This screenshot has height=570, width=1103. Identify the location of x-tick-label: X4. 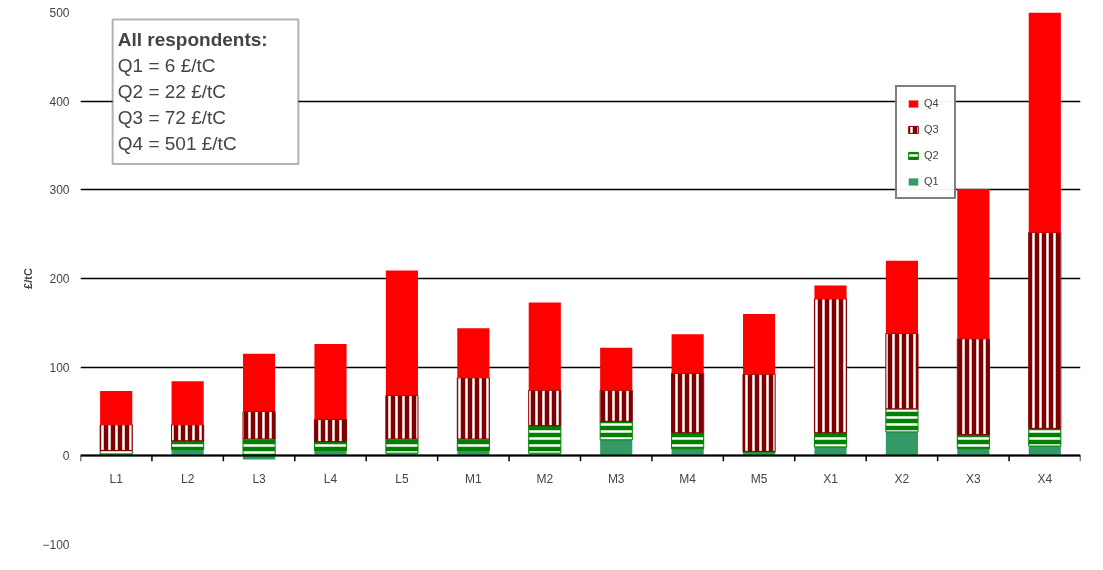
(1045, 478).